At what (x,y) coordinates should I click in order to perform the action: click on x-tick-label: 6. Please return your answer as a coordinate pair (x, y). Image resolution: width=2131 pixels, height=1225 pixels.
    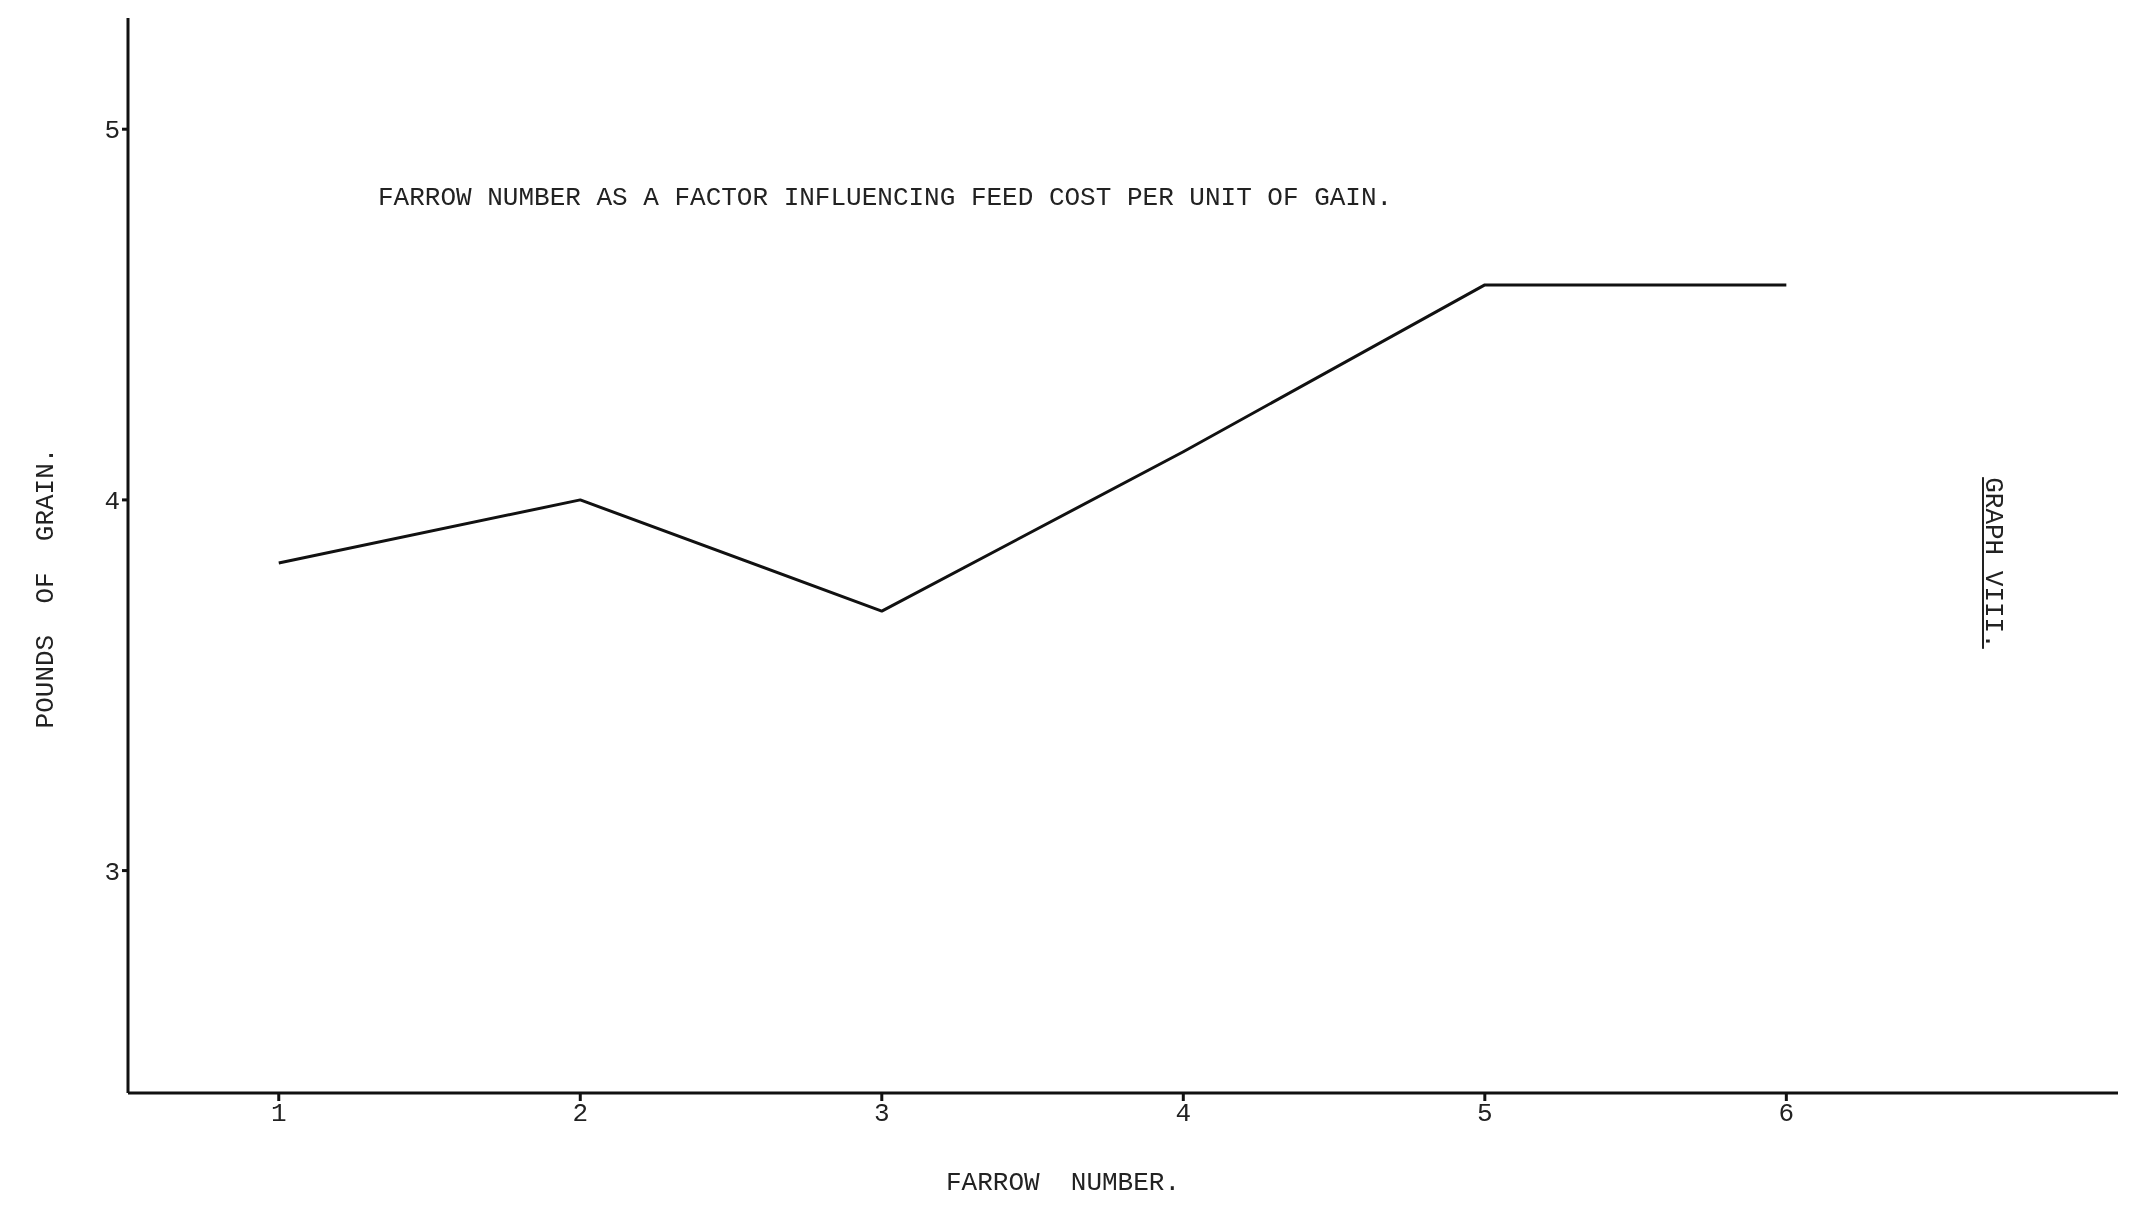
    Looking at the image, I should click on (1786, 1114).